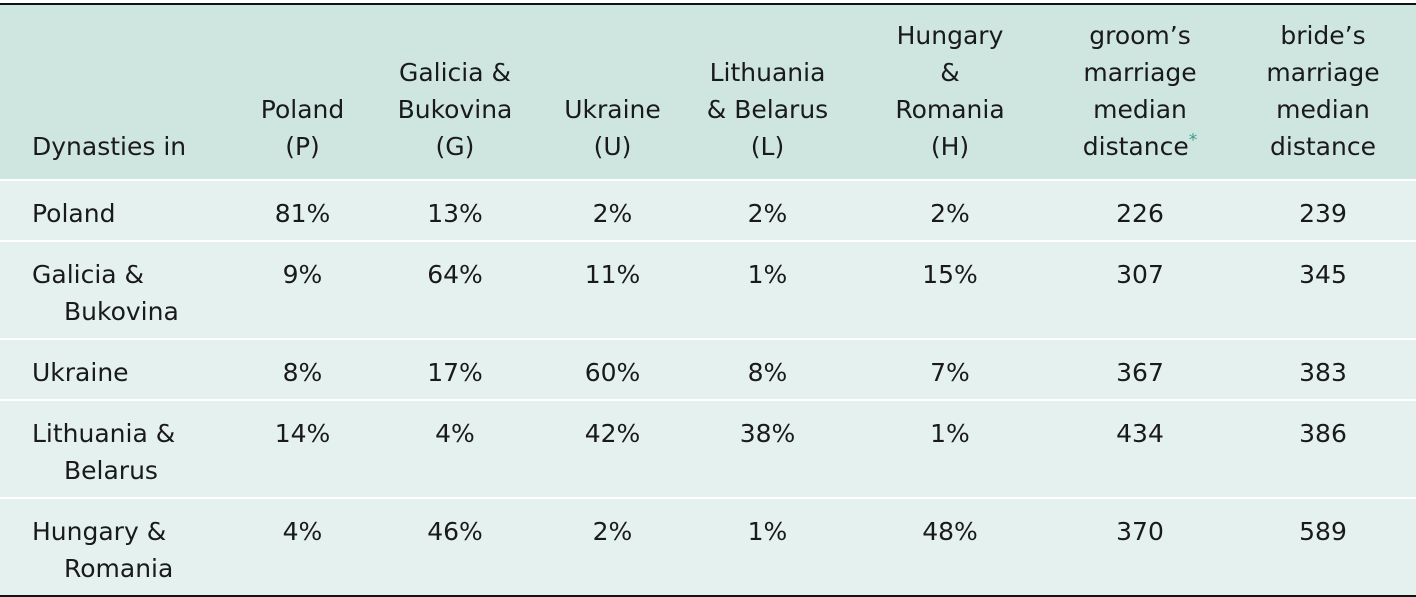 This screenshot has height=597, width=1416. What do you see at coordinates (950, 531) in the screenshot?
I see `table-cell: 48%` at bounding box center [950, 531].